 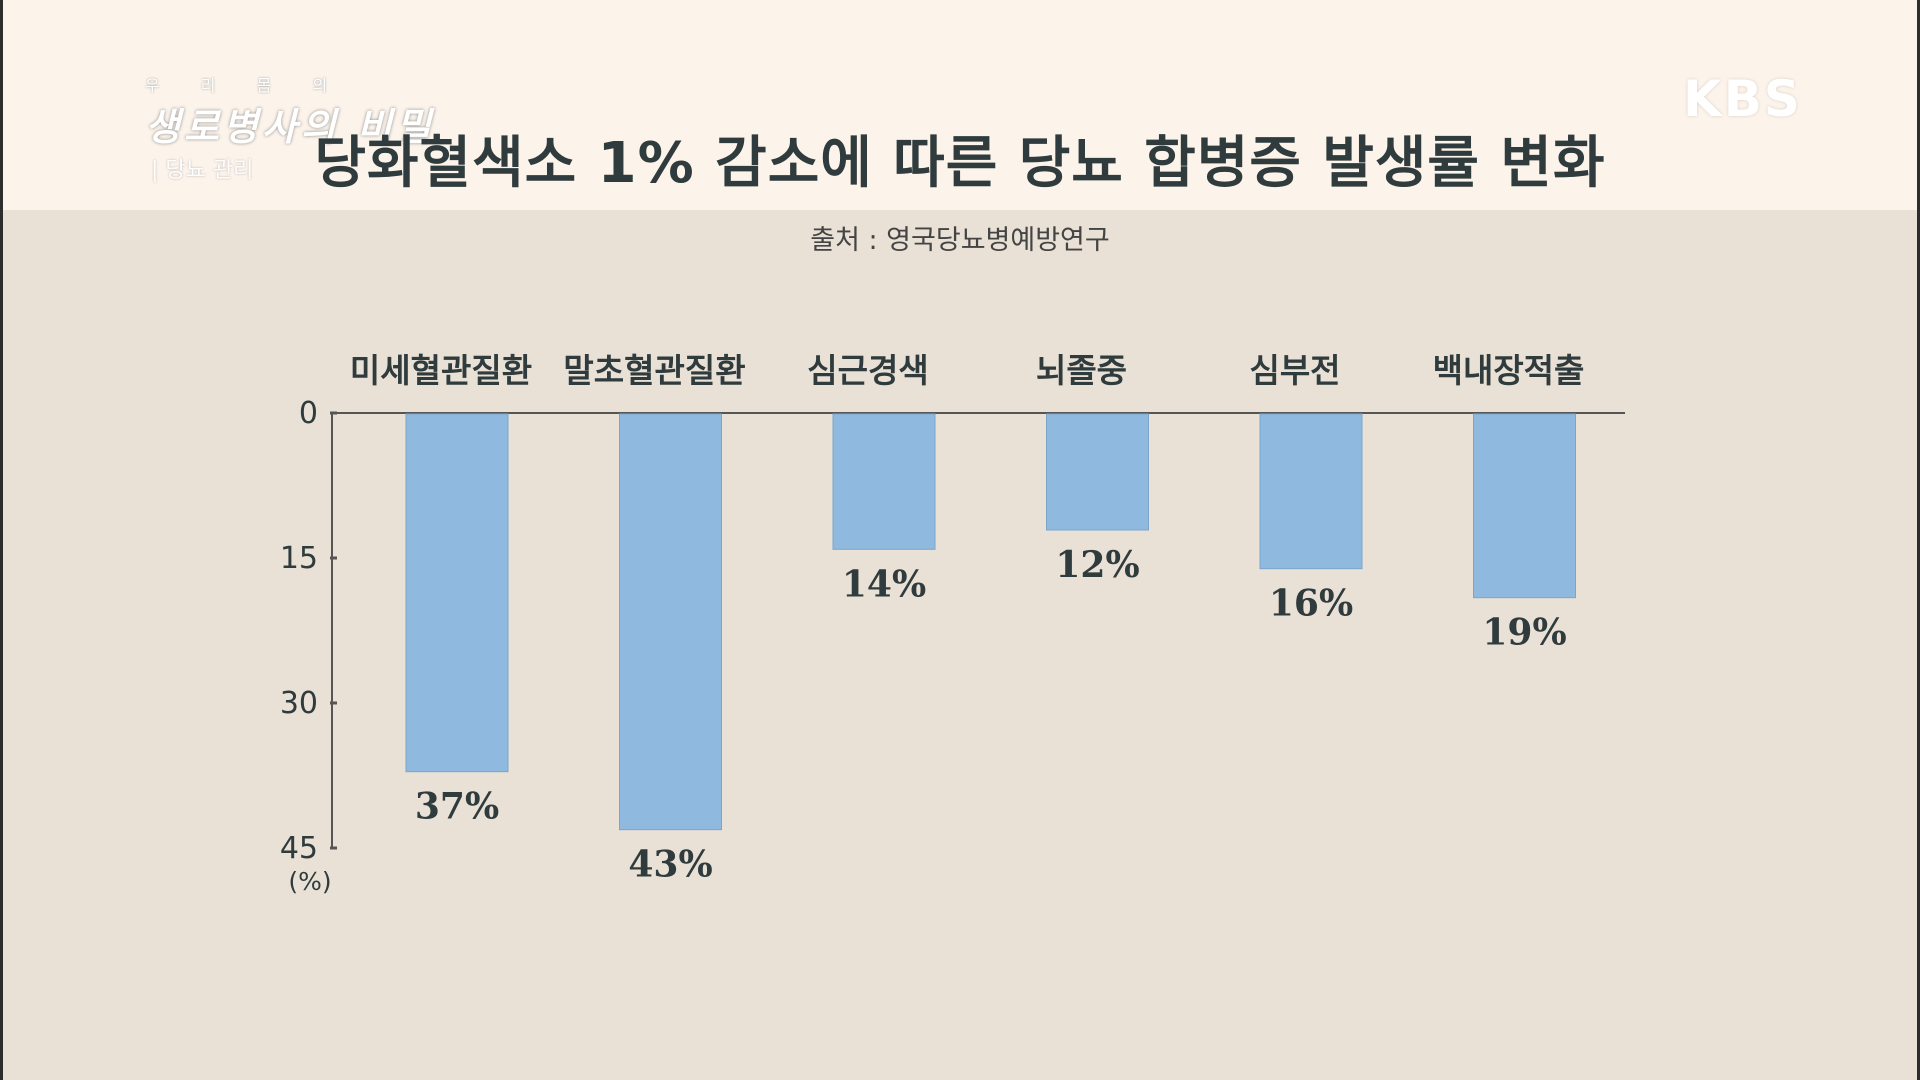 What do you see at coordinates (1097, 565) in the screenshot?
I see `data-label: 12%` at bounding box center [1097, 565].